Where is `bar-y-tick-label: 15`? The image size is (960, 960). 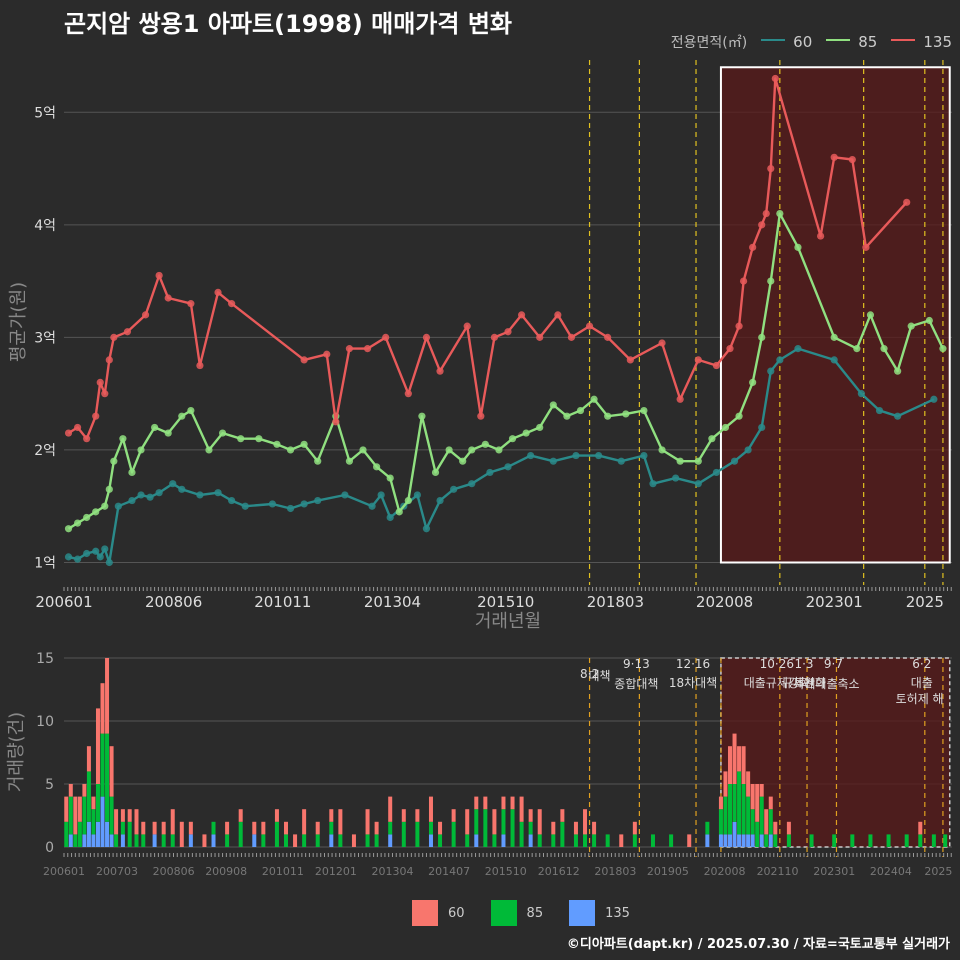 bar-y-tick-label: 15 is located at coordinates (45, 659).